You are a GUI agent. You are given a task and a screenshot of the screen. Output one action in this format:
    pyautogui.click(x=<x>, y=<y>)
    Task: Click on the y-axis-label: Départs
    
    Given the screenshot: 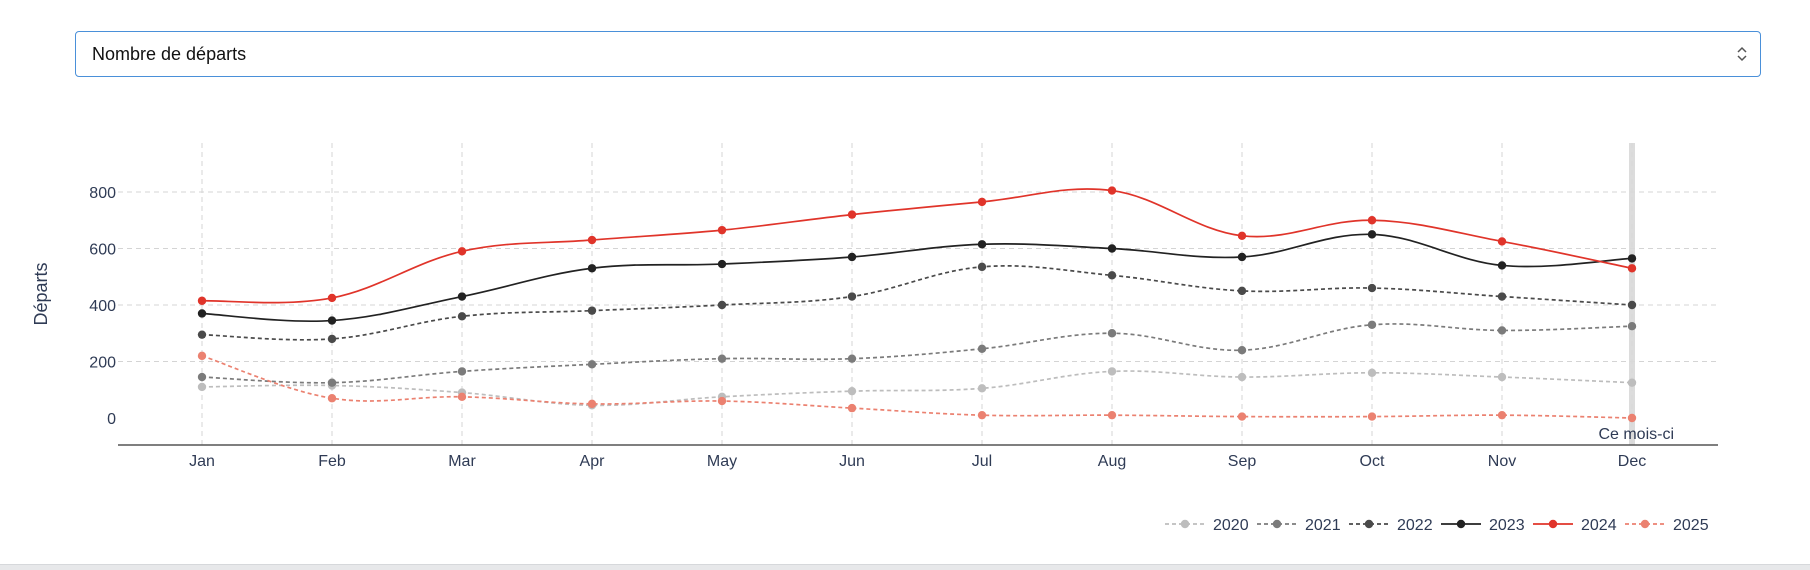 What is the action you would take?
    pyautogui.click(x=41, y=293)
    